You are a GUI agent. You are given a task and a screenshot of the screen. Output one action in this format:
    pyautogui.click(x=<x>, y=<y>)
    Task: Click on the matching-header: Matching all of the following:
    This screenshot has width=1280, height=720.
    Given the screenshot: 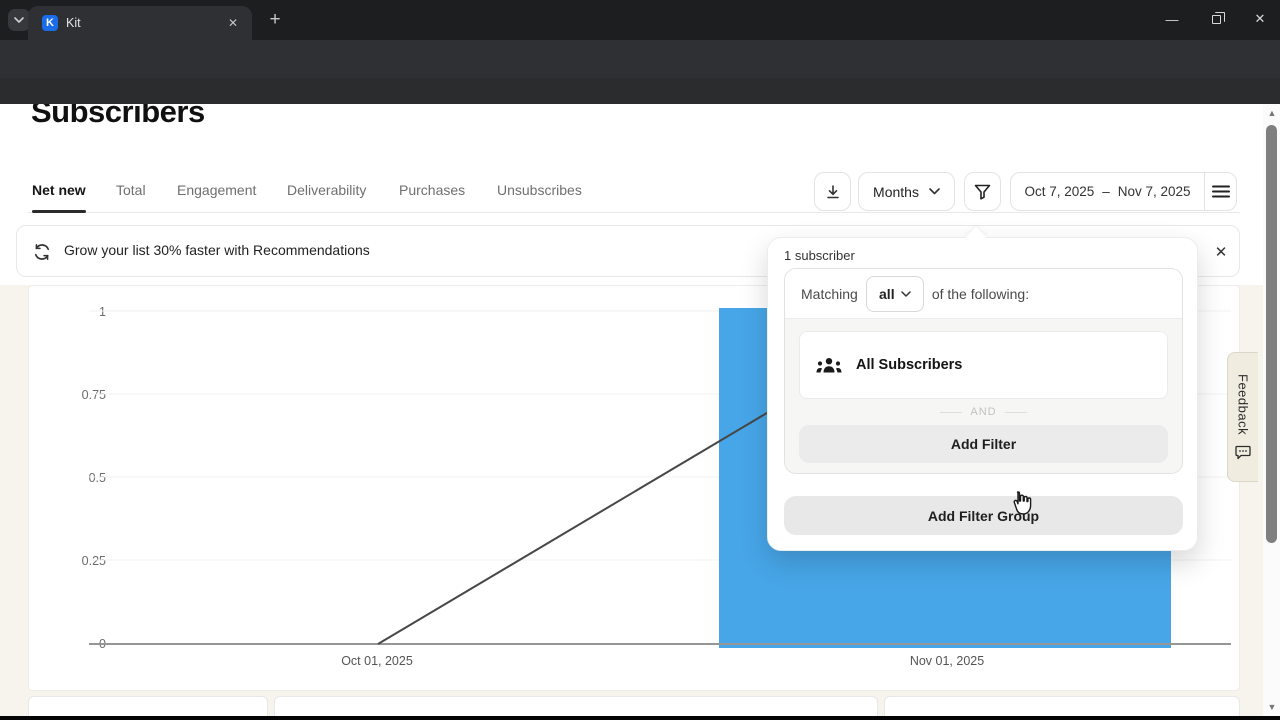 What is the action you would take?
    pyautogui.click(x=983, y=294)
    